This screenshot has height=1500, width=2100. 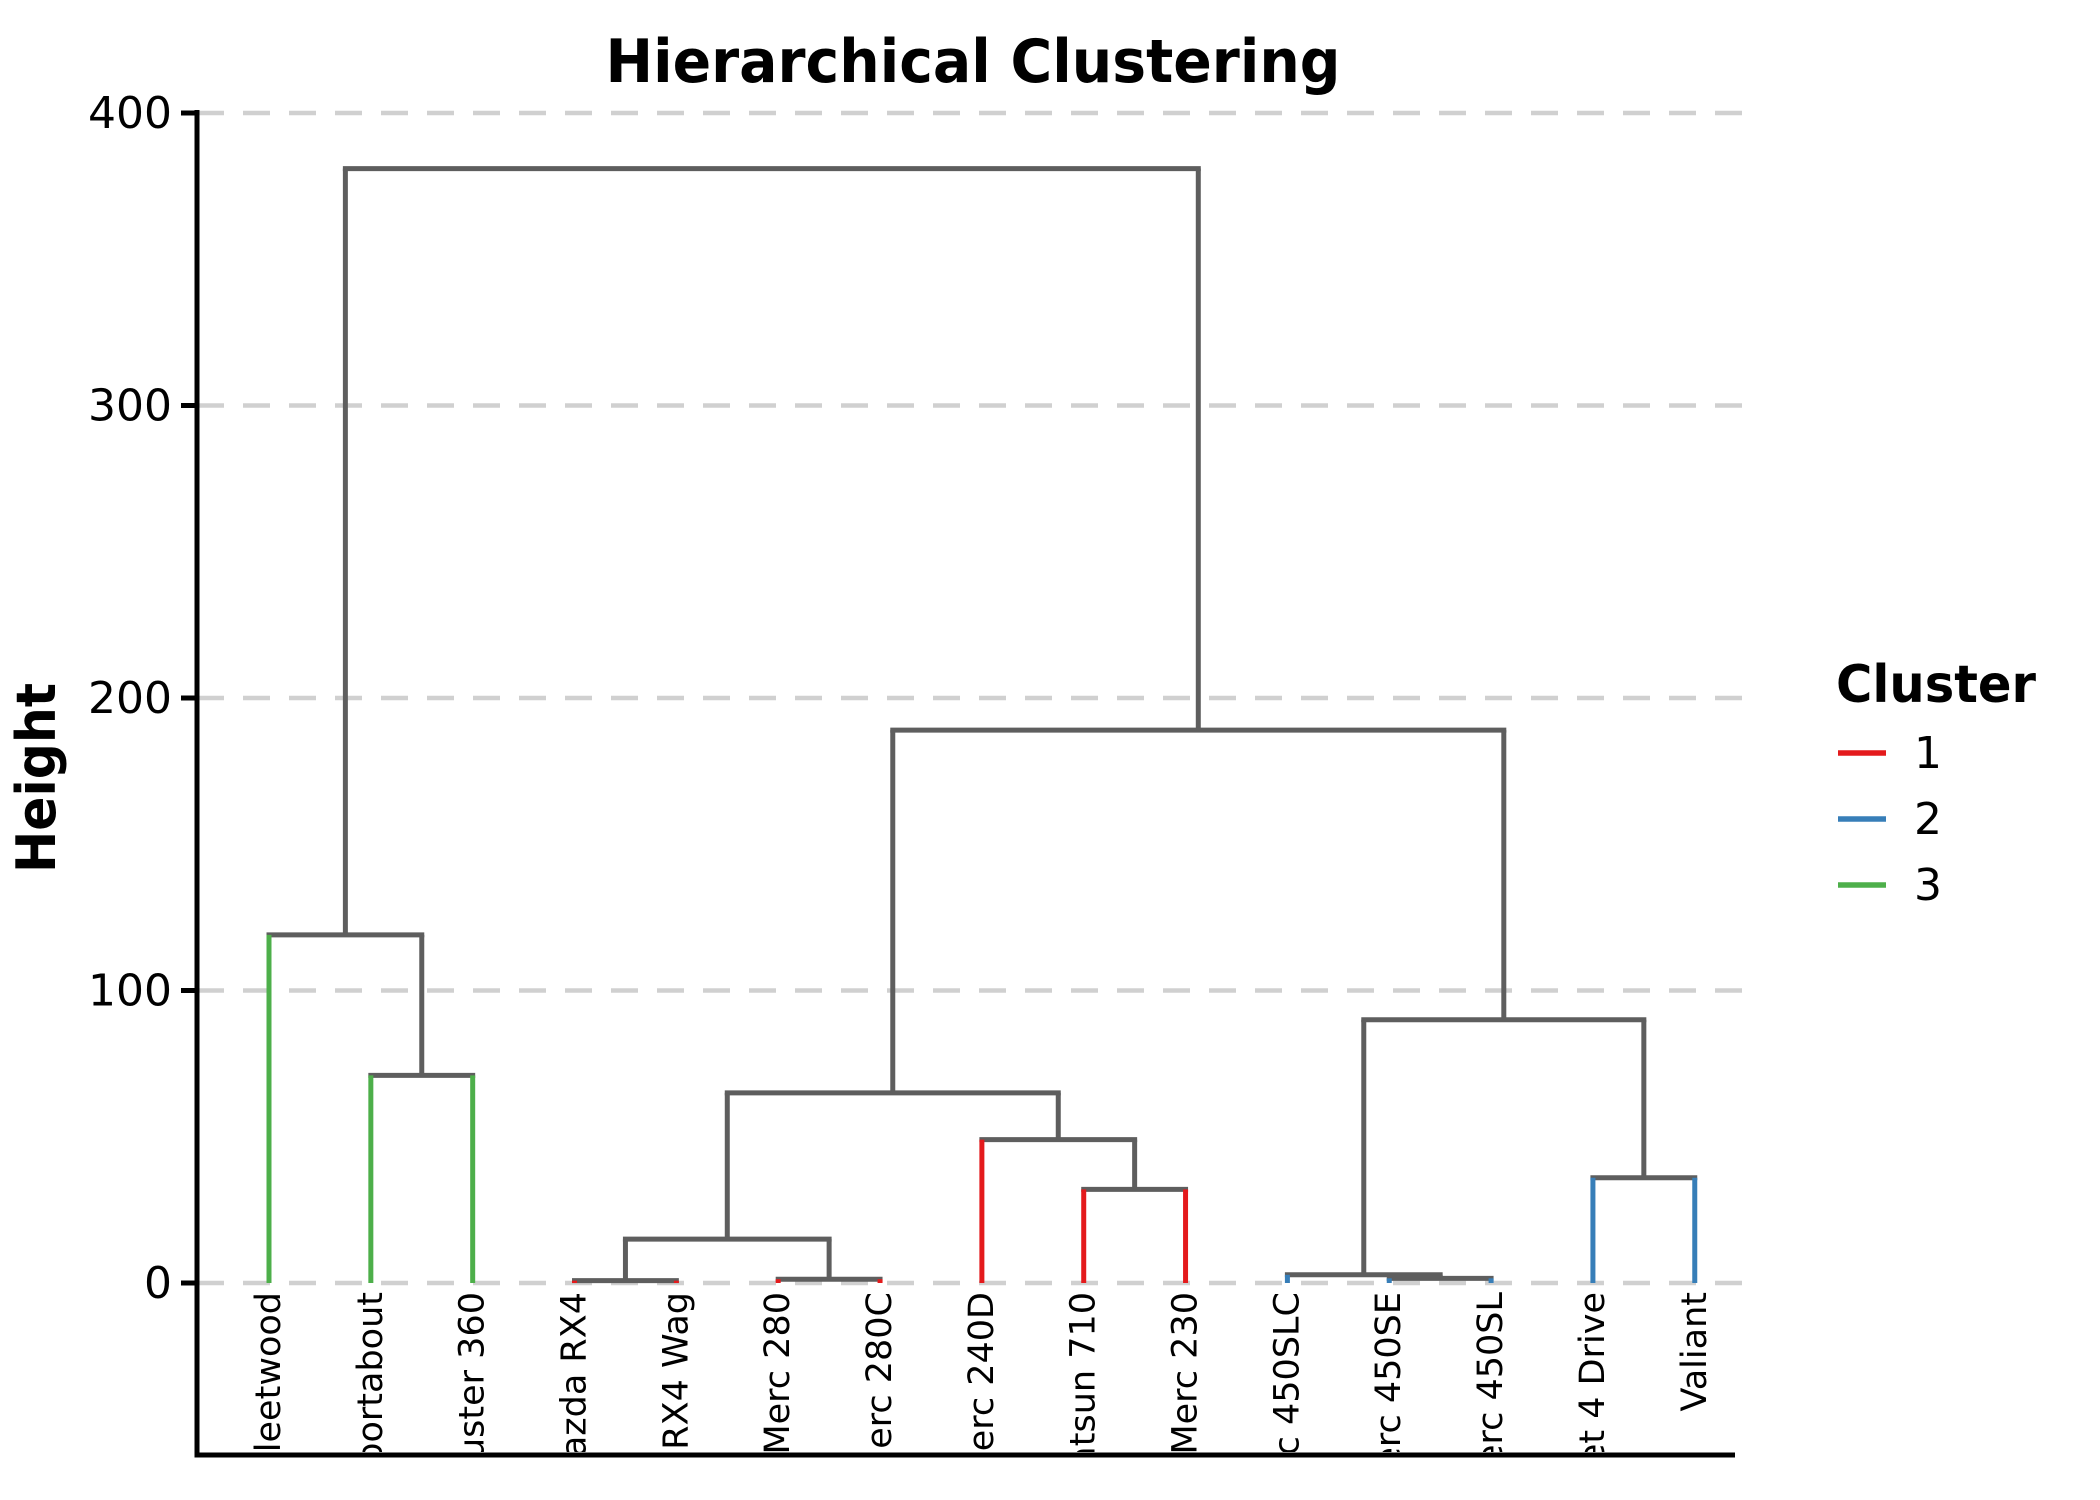 What do you see at coordinates (1491, 1394) in the screenshot?
I see `leaf-label: Merc 450SL` at bounding box center [1491, 1394].